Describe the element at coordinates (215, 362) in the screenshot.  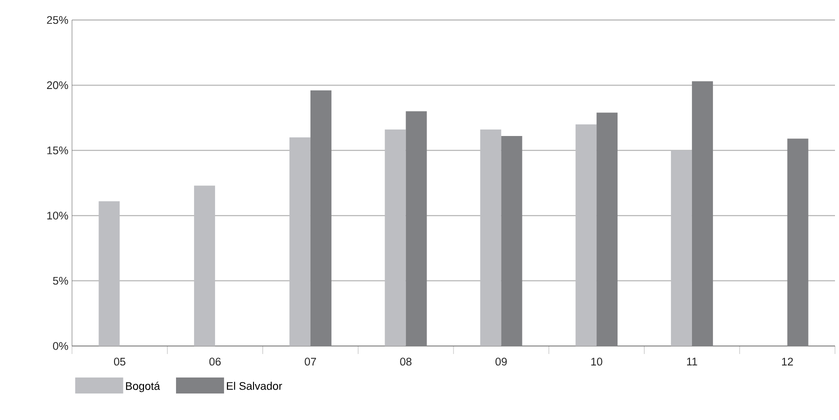
I see `x-tick-label: 06` at that location.